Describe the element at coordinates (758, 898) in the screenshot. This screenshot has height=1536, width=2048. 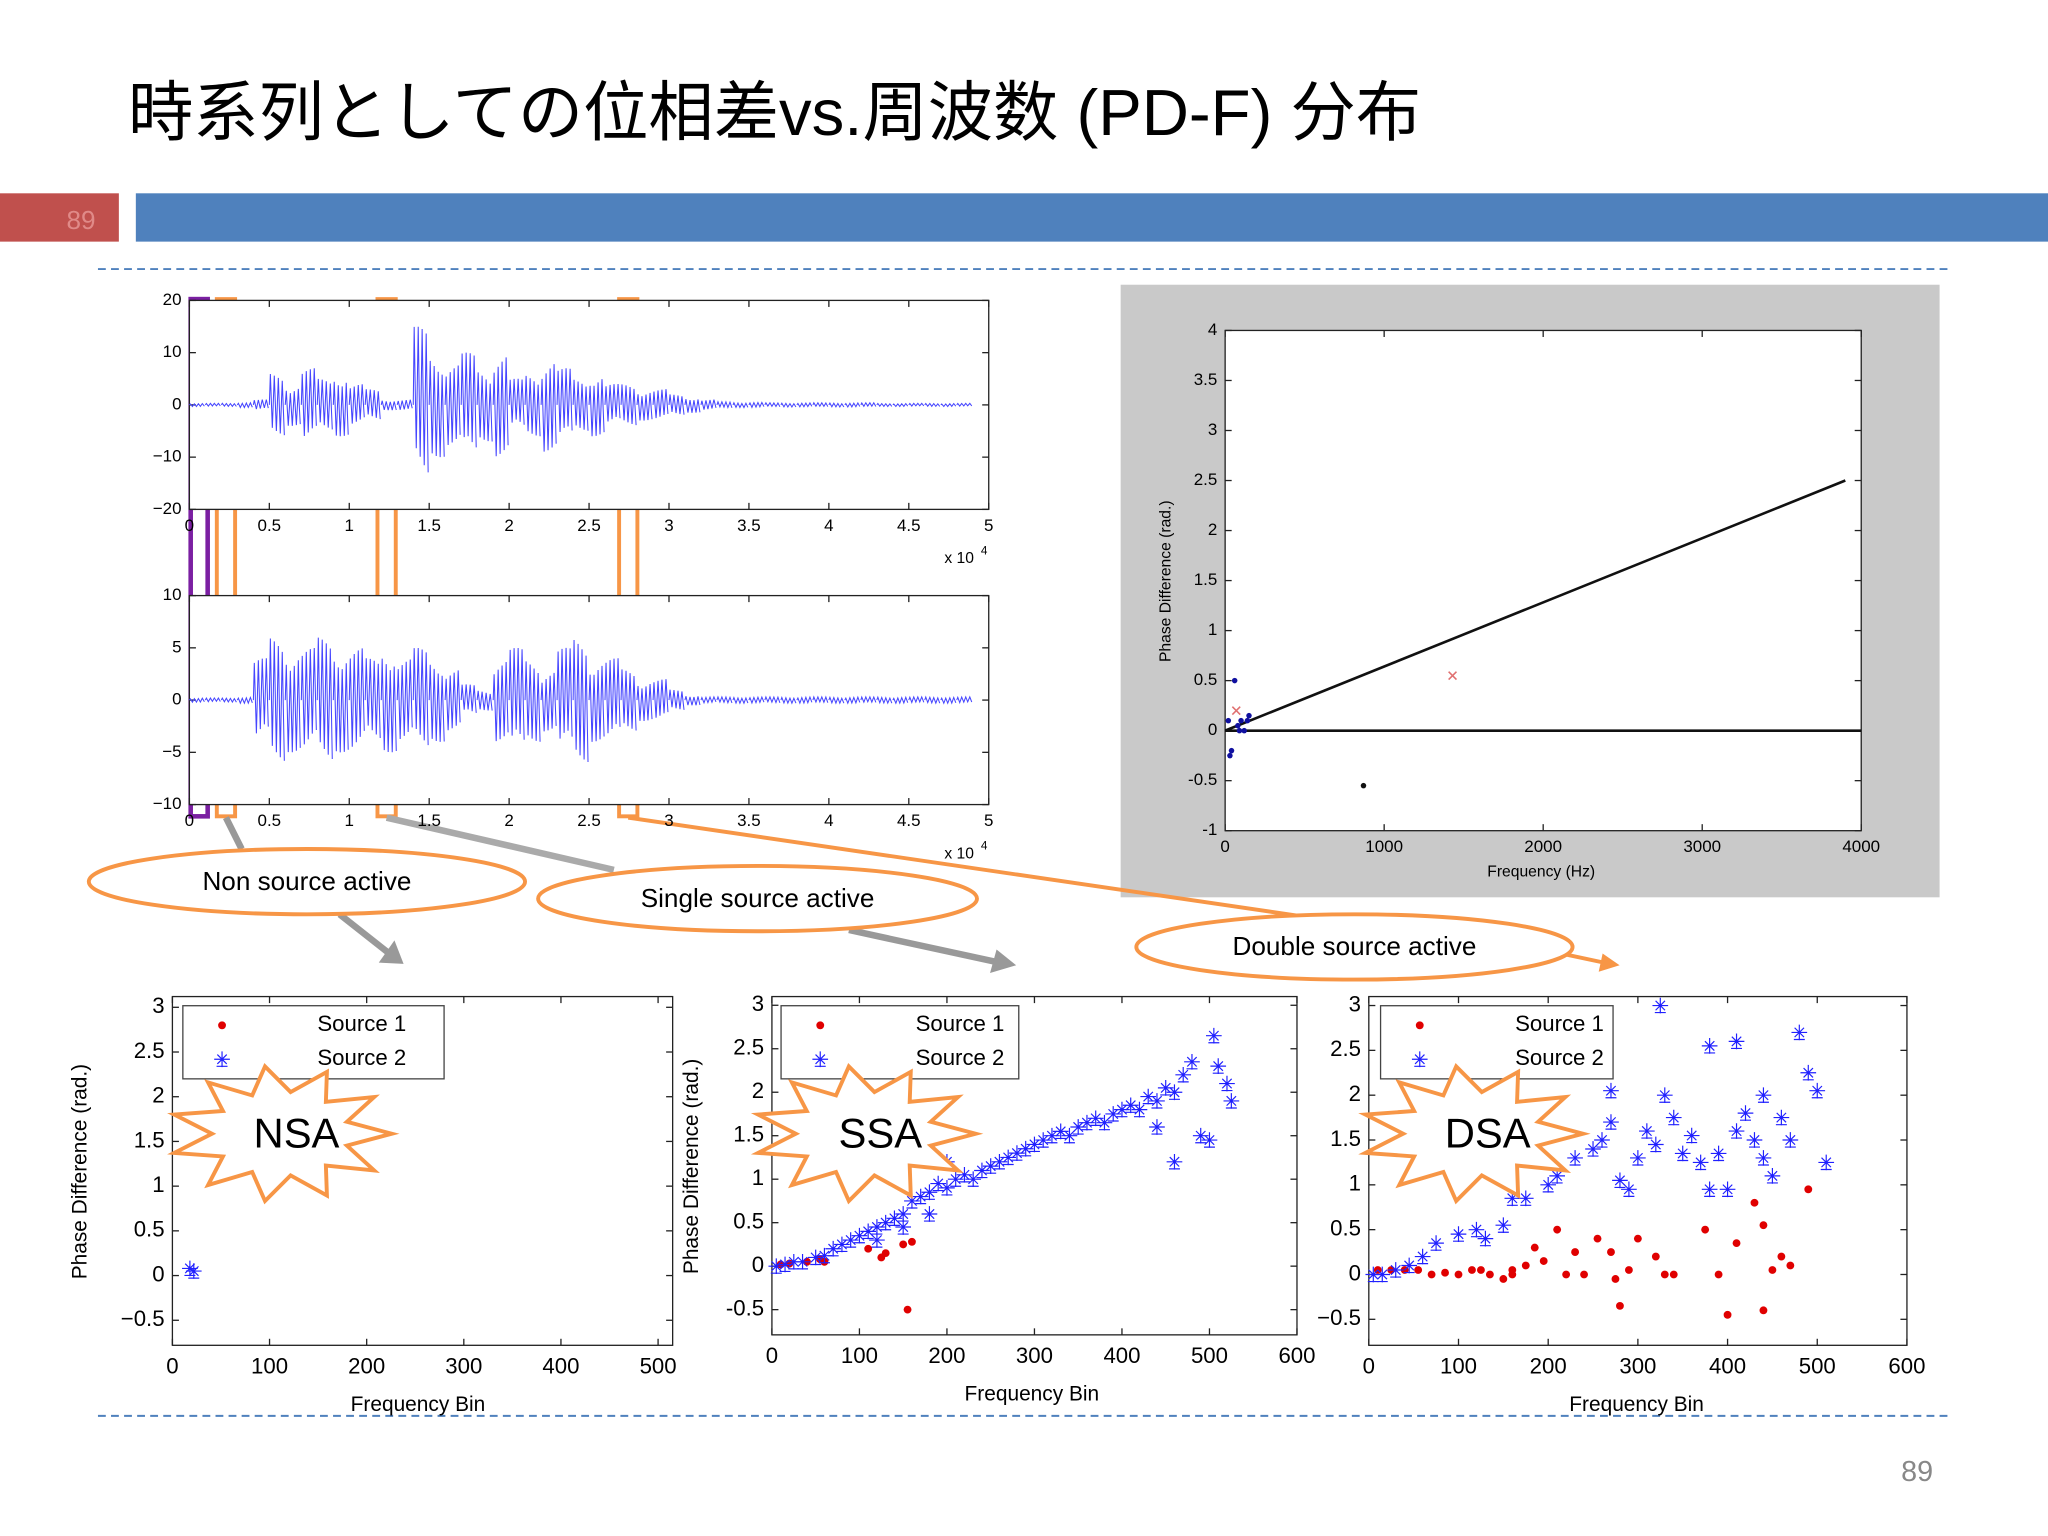
I see `annotation-label: Single source active` at that location.